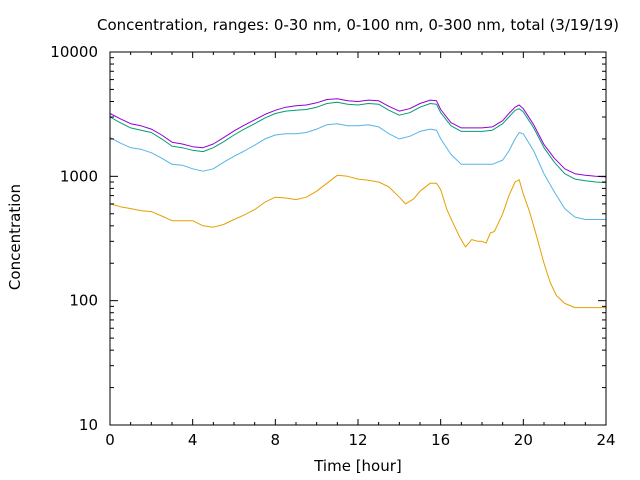 The height and width of the screenshot is (480, 640). What do you see at coordinates (357, 440) in the screenshot?
I see `x-tick-label: 12` at bounding box center [357, 440].